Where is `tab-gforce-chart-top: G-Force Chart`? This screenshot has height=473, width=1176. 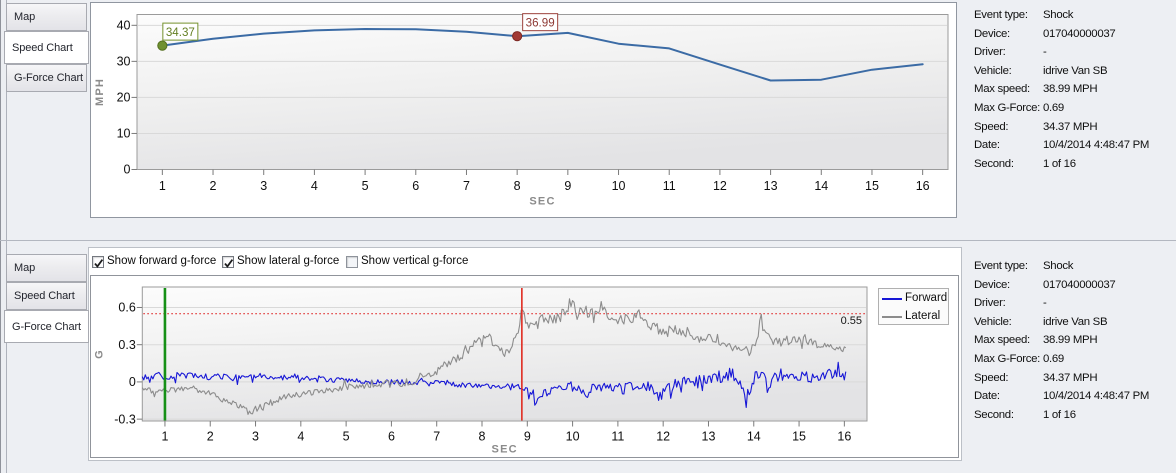 tab-gforce-chart-top: G-Force Chart is located at coordinates (46, 78).